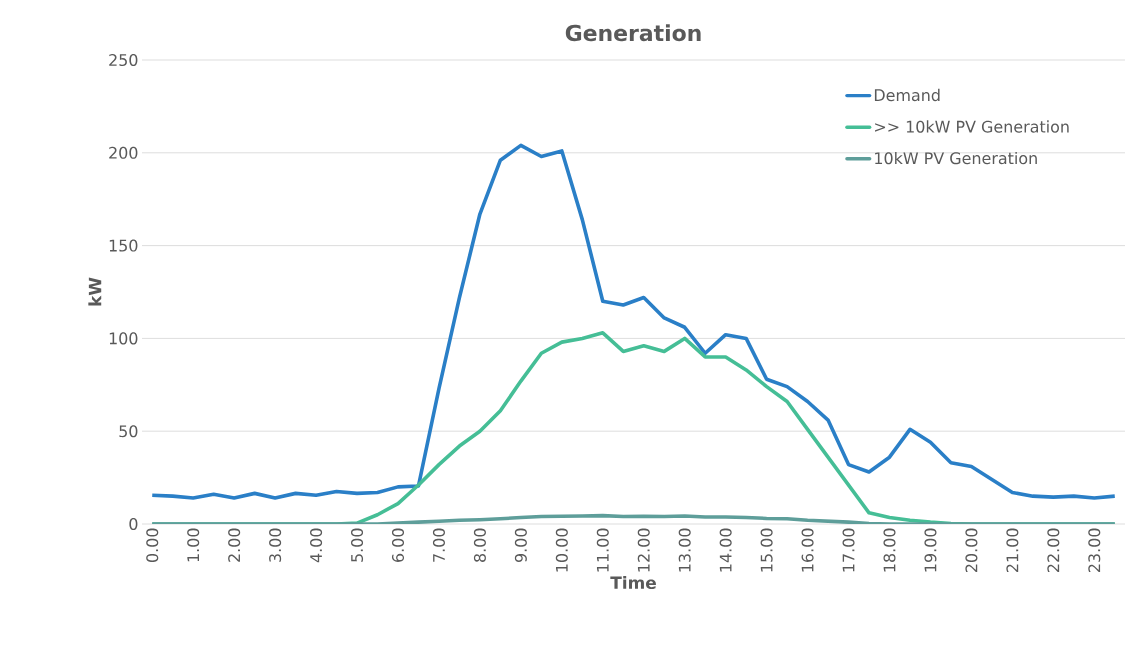 The height and width of the screenshot is (666, 1140). Describe the element at coordinates (956, 158) in the screenshot. I see `legend-label: 10kW PV Generation` at that location.